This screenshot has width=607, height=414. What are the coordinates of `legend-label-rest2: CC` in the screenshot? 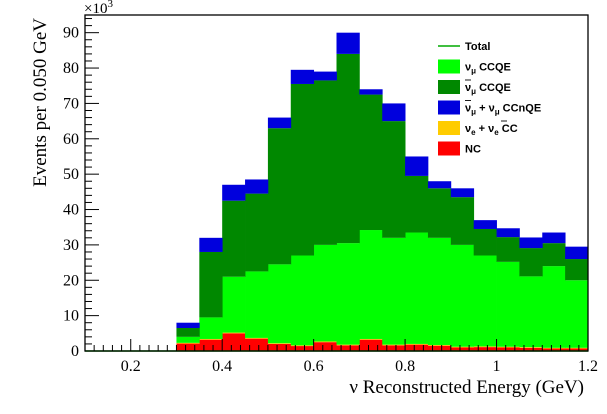 It's located at (508, 129).